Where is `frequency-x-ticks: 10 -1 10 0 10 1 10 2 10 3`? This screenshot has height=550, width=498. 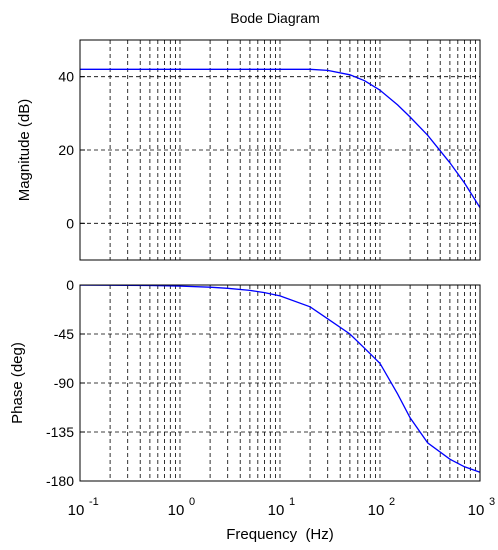 frequency-x-ticks: 10 -1 10 0 10 1 10 2 10 3 is located at coordinates (281, 507).